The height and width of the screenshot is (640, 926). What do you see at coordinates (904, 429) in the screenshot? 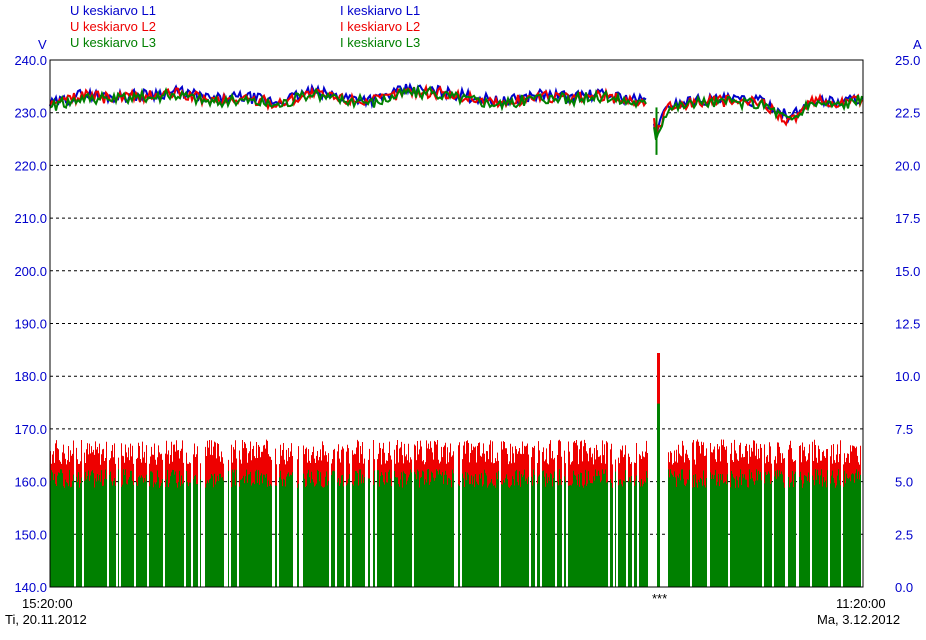
I see `right-tick-label: 7.5` at bounding box center [904, 429].